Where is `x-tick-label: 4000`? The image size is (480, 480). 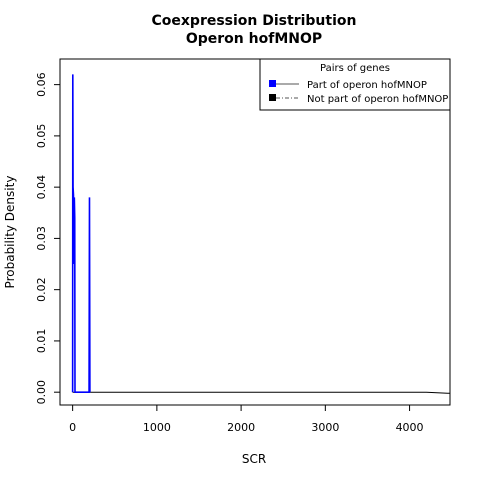 x-tick-label: 4000 is located at coordinates (410, 427).